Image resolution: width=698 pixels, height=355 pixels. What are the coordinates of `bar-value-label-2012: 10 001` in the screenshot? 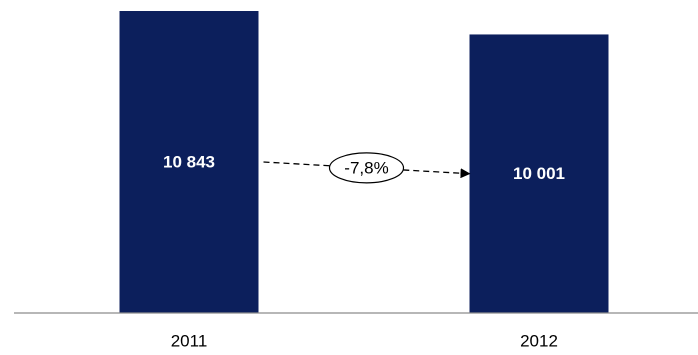 It's located at (539, 173).